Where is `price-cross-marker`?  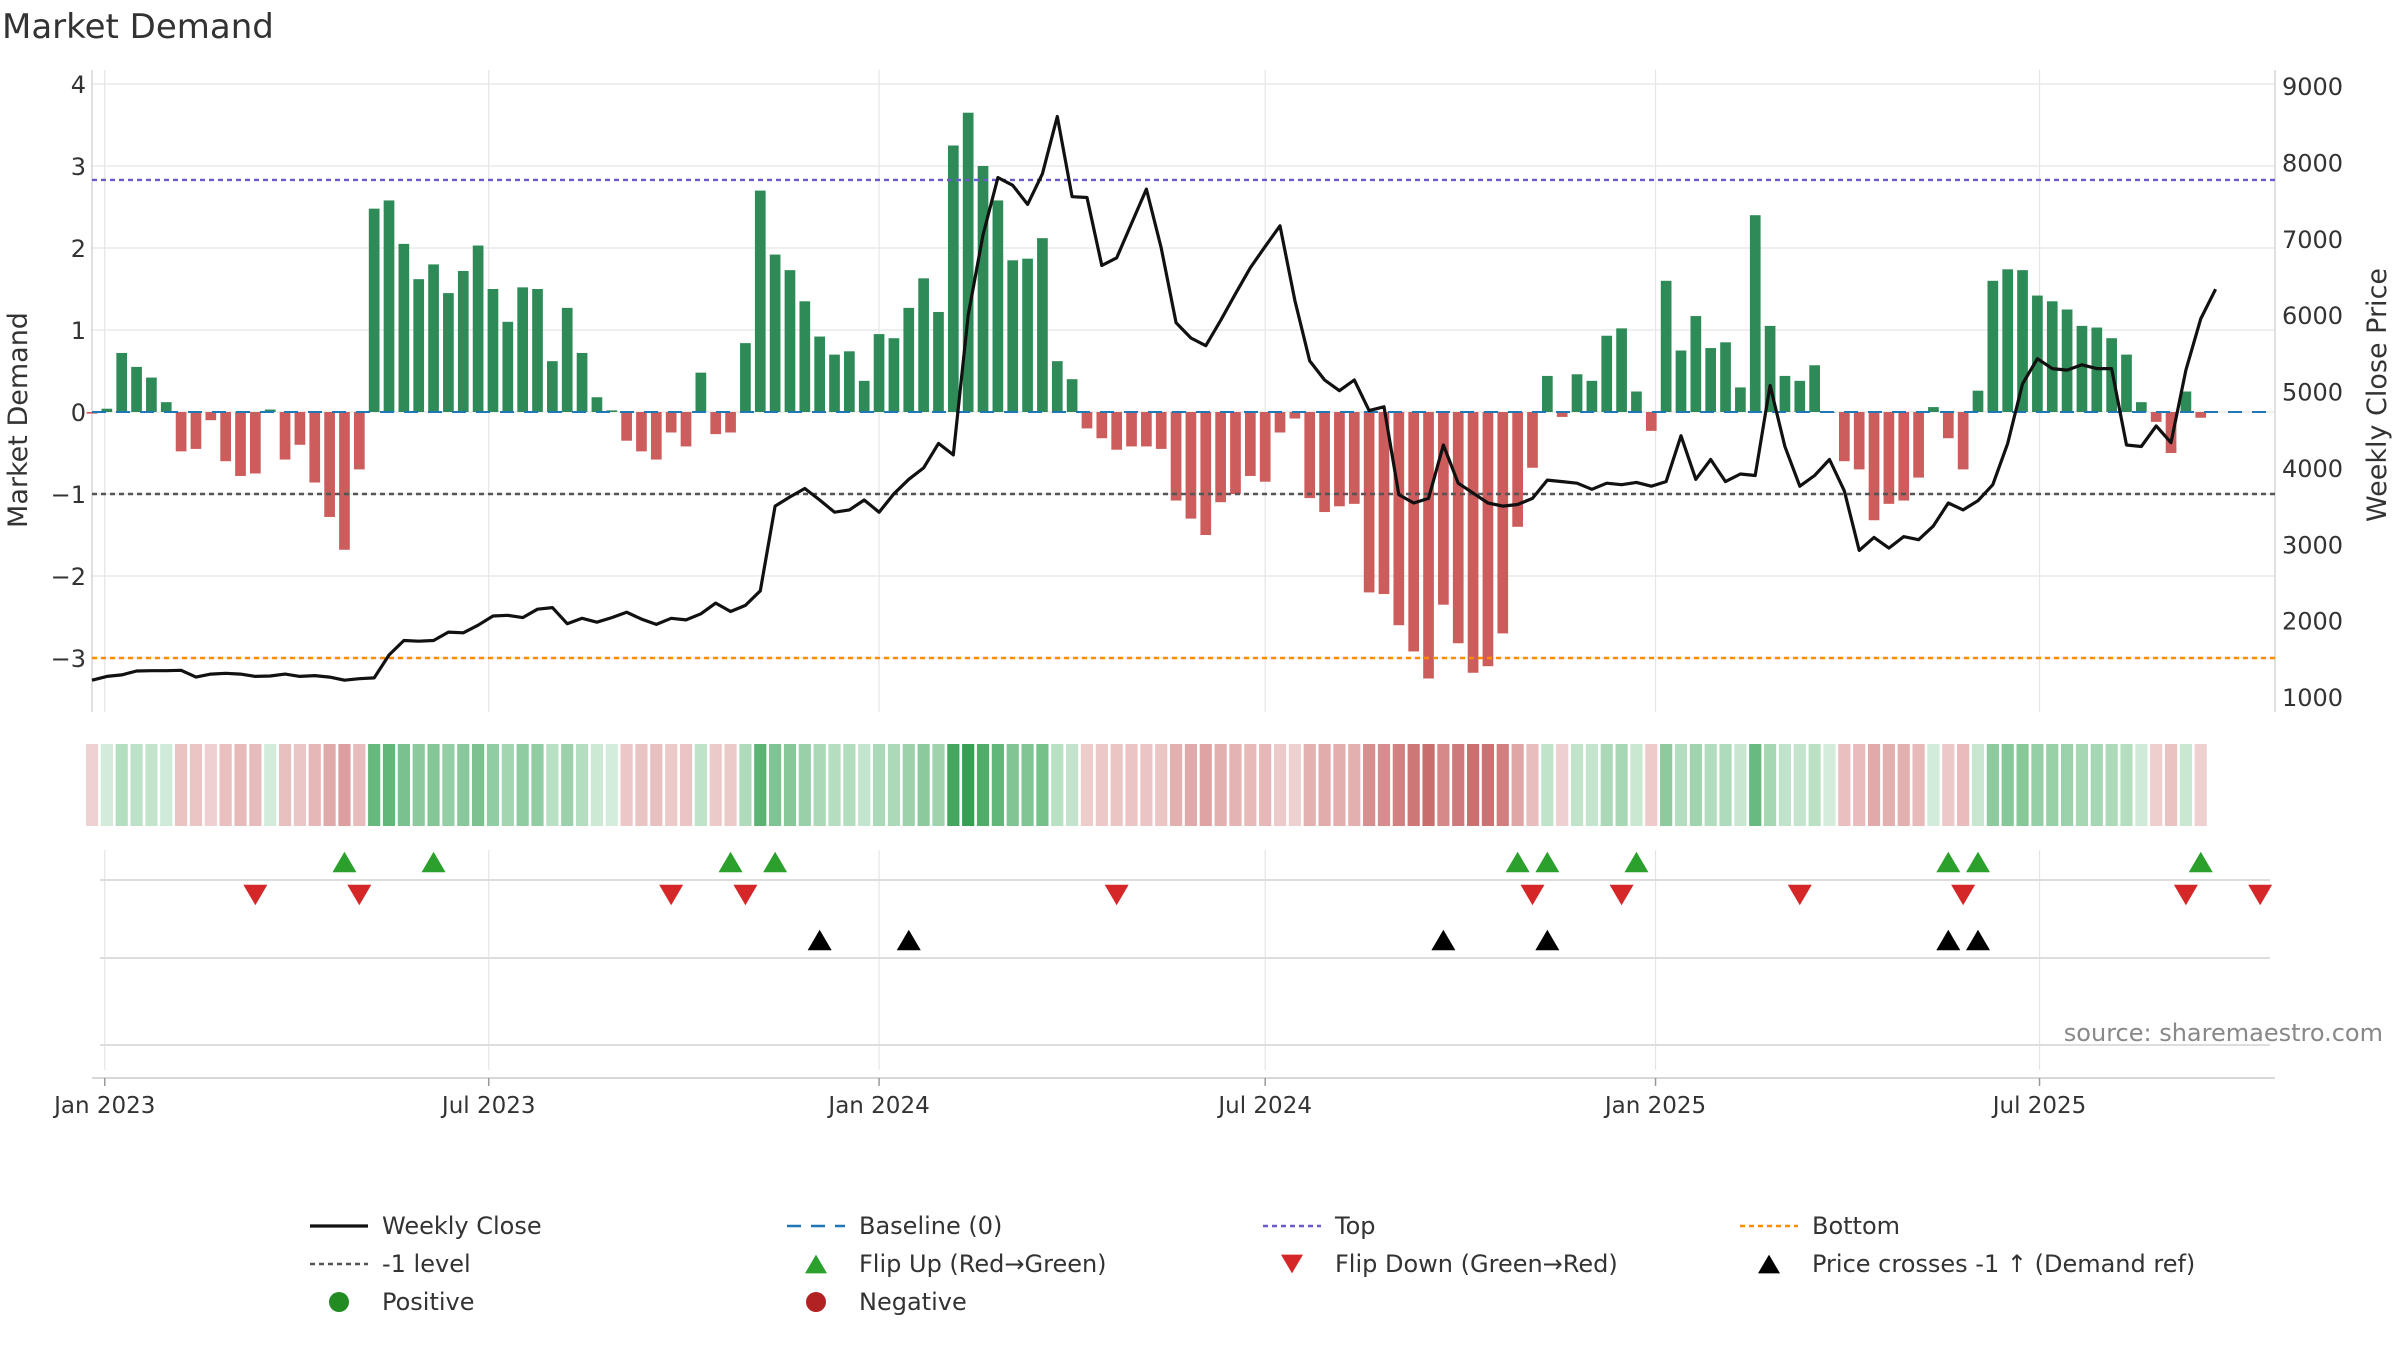
price-cross-marker is located at coordinates (1948, 940).